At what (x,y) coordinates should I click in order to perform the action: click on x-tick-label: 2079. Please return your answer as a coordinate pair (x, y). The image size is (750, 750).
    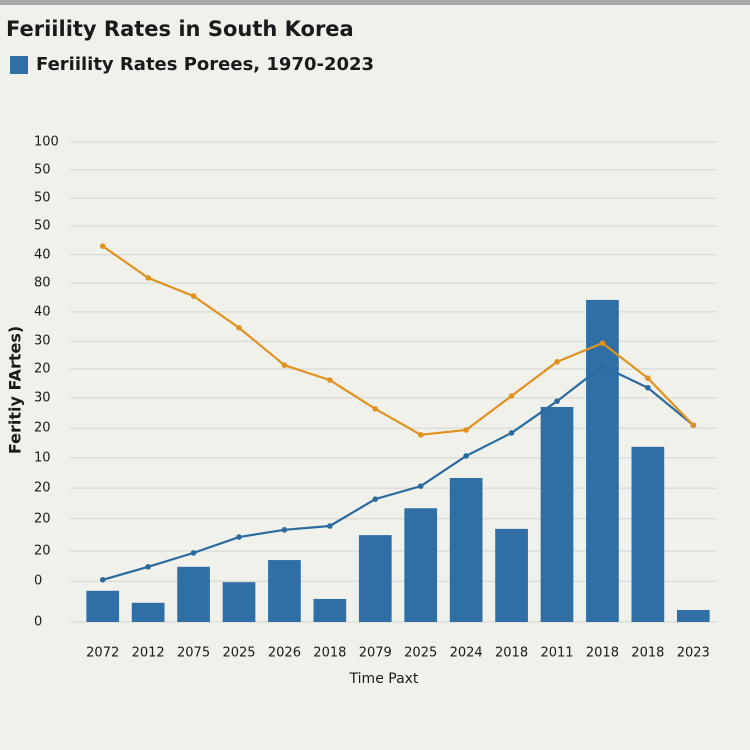
    Looking at the image, I should click on (375, 653).